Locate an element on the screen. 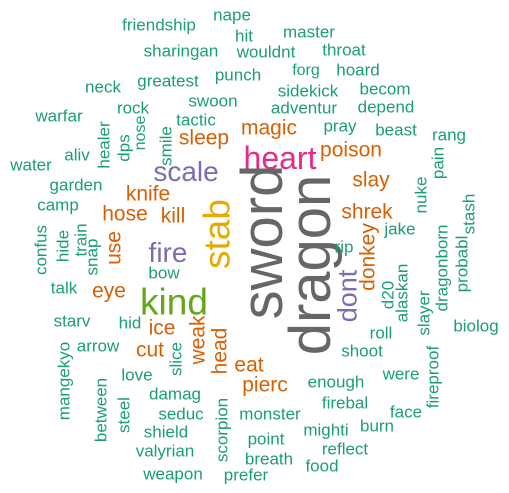  word-were: were is located at coordinates (401, 374).